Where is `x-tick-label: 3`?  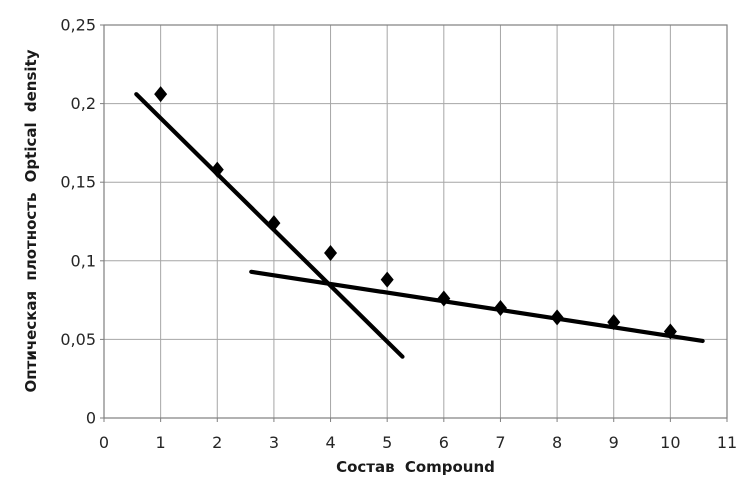
x-tick-label: 3 is located at coordinates (274, 442).